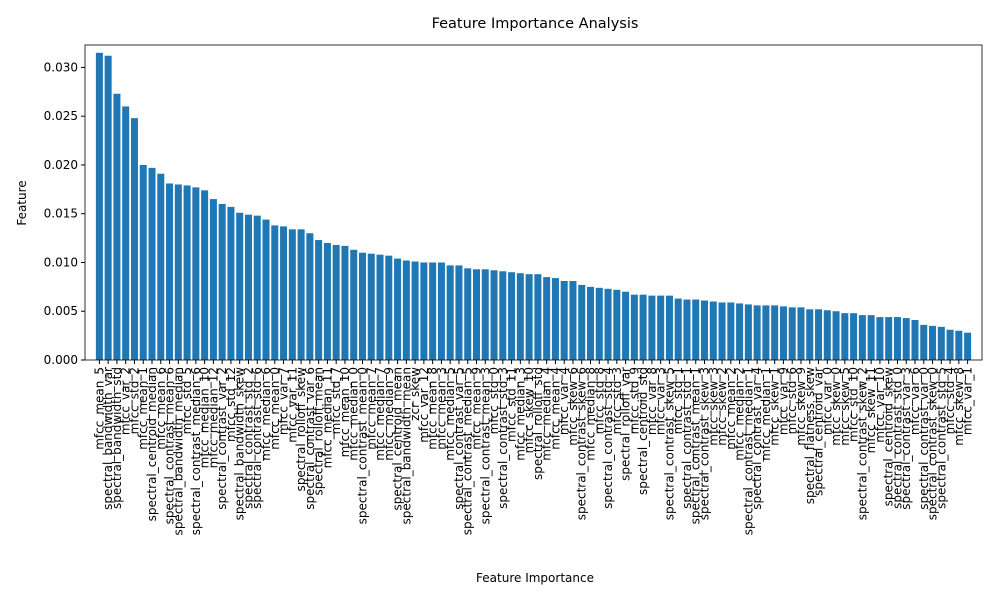  Describe the element at coordinates (240, 444) in the screenshot. I see `x-tick-label: spectral_bandwidth_skew` at that location.